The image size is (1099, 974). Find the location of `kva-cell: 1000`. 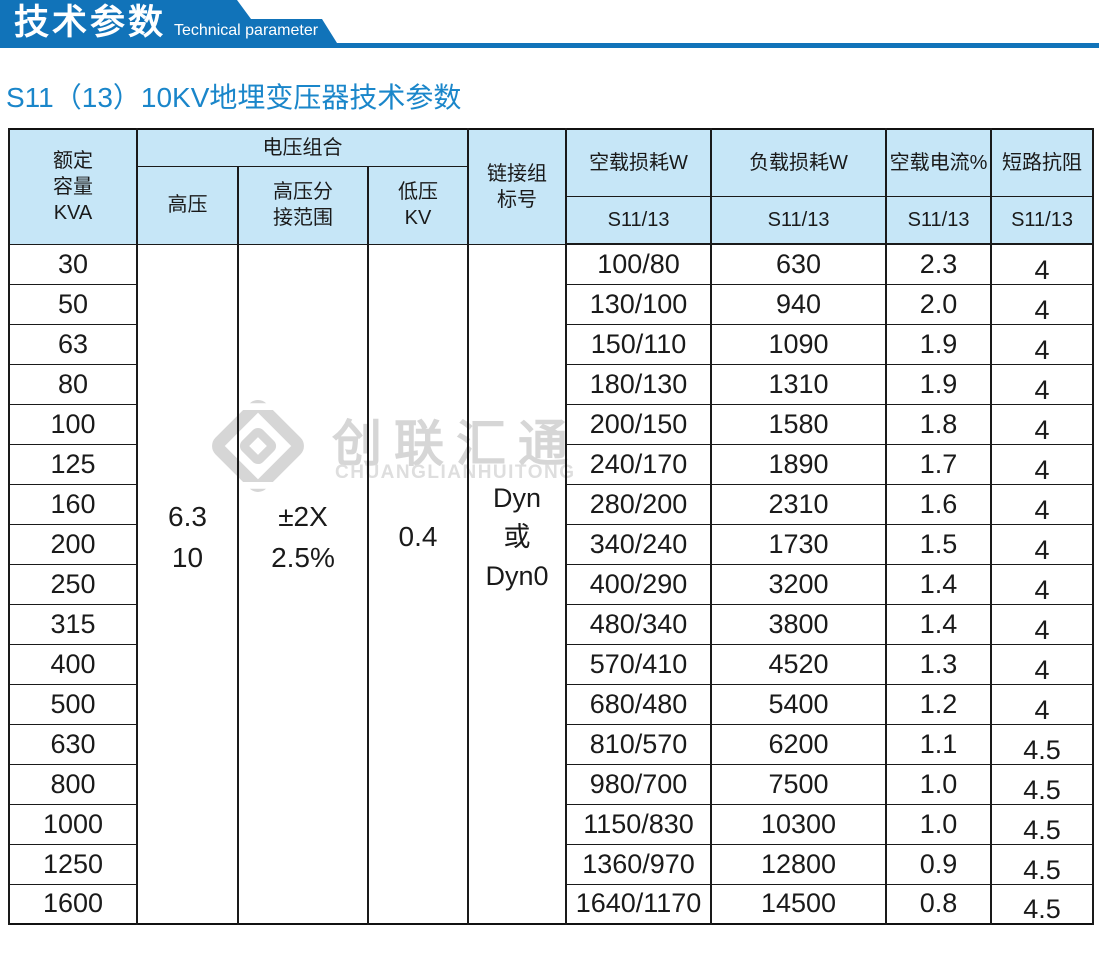

kva-cell: 1000 is located at coordinates (73, 824).